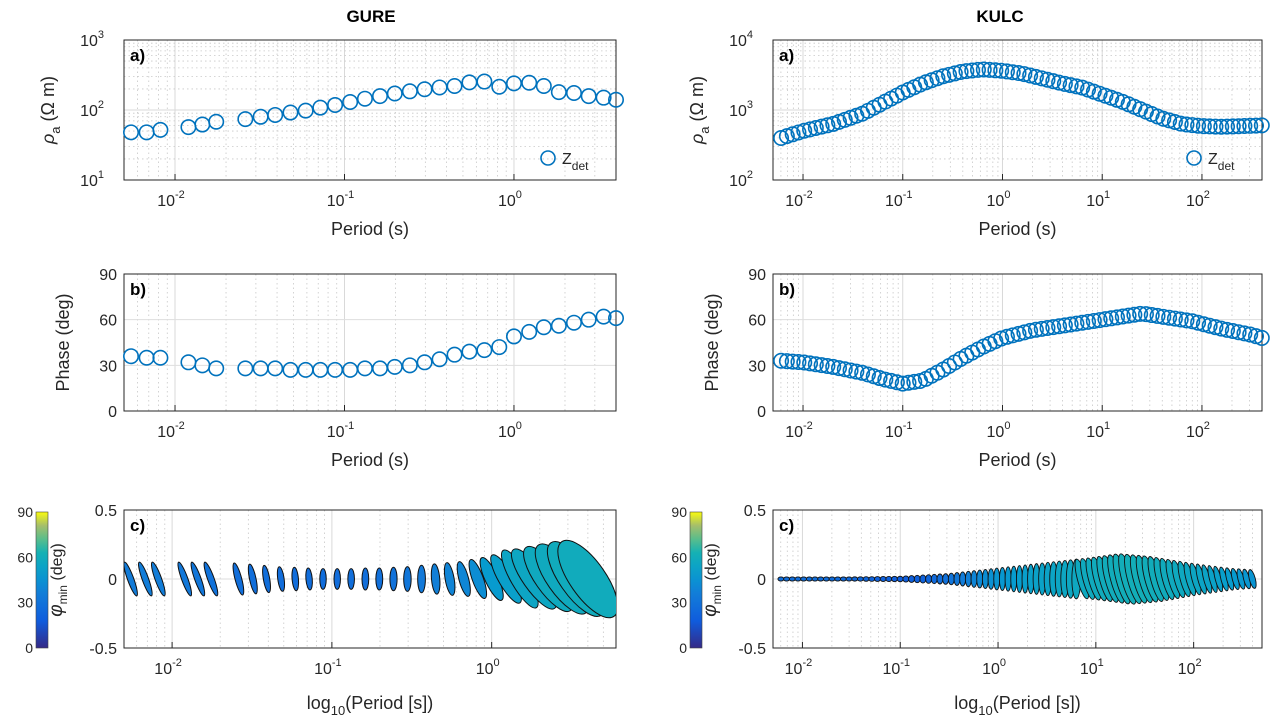 The image size is (1279, 727). What do you see at coordinates (50, 110) in the screenshot?
I see `y-axis-label: ρa (Ω m)` at bounding box center [50, 110].